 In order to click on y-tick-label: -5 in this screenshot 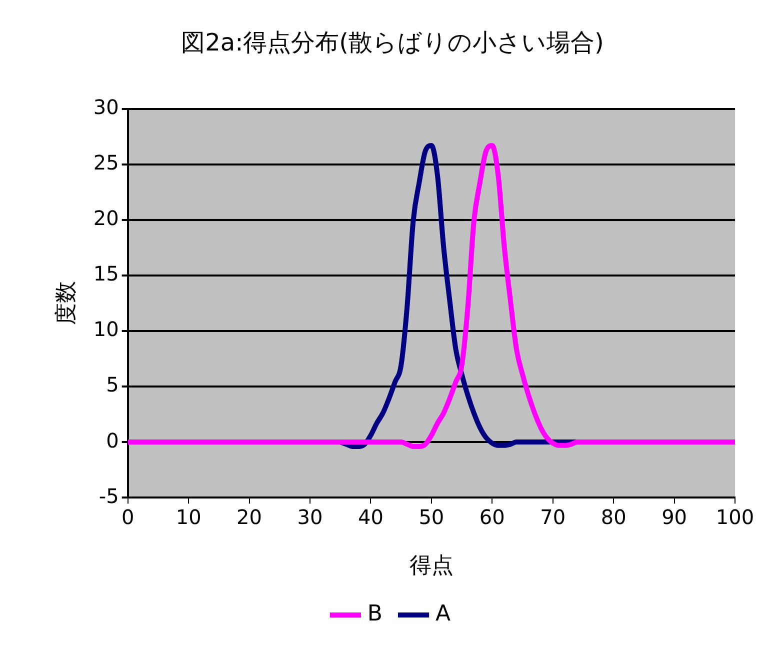, I will do `click(108, 496)`.